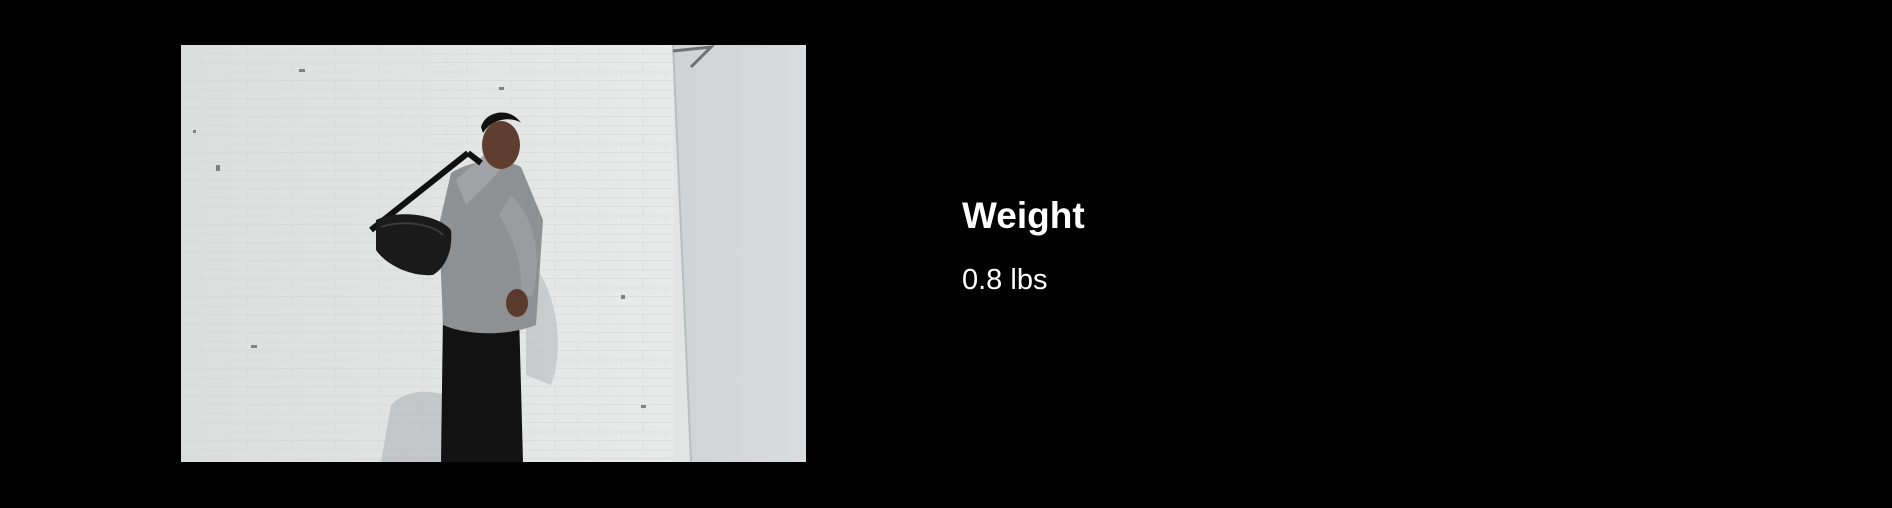 This screenshot has width=1892, height=508. What do you see at coordinates (1005, 280) in the screenshot?
I see `spec-value: 0.8 lbs` at bounding box center [1005, 280].